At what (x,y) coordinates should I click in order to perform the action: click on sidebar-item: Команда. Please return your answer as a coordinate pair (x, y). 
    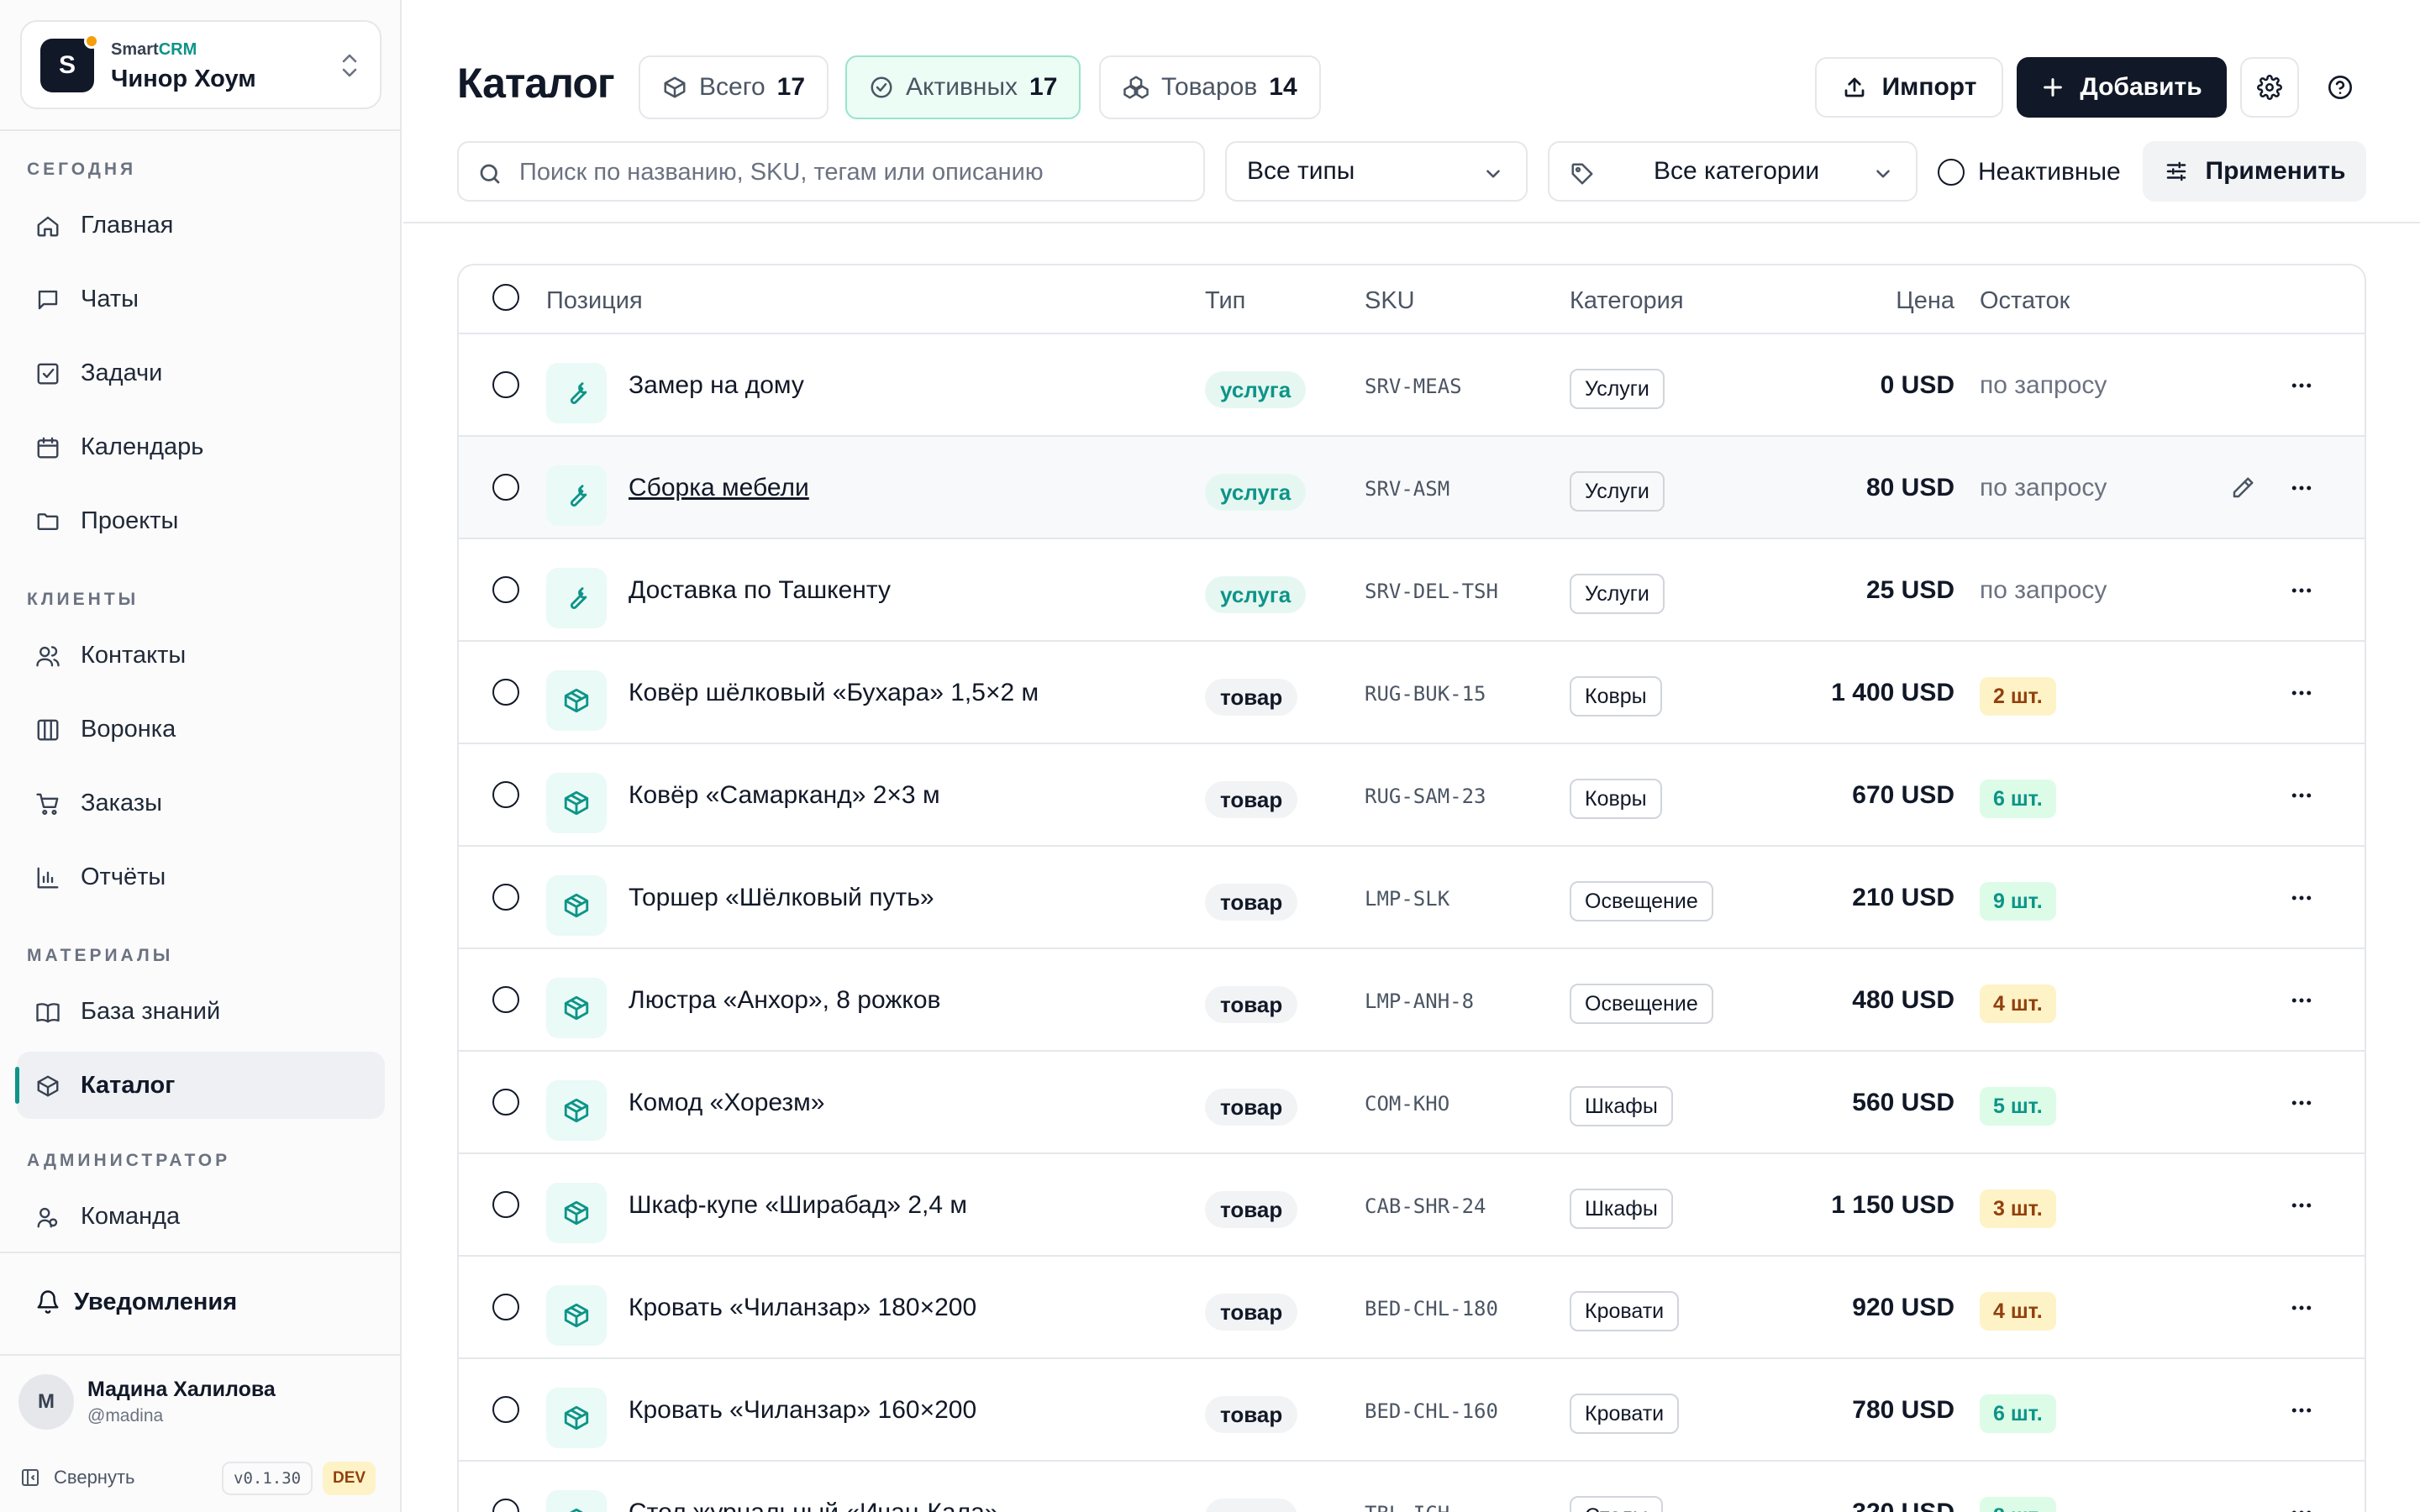
    Looking at the image, I should click on (201, 1216).